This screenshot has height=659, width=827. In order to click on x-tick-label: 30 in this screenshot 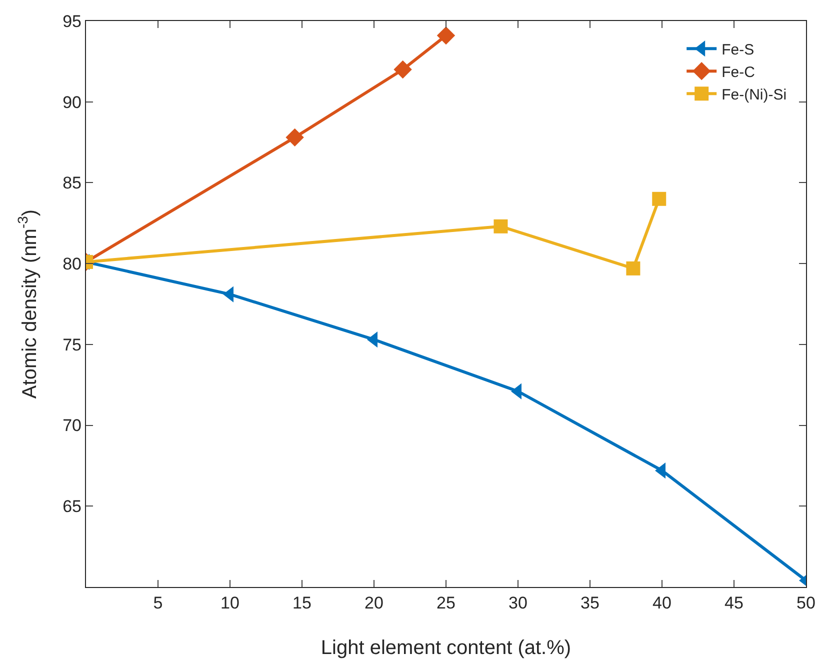, I will do `click(518, 603)`.